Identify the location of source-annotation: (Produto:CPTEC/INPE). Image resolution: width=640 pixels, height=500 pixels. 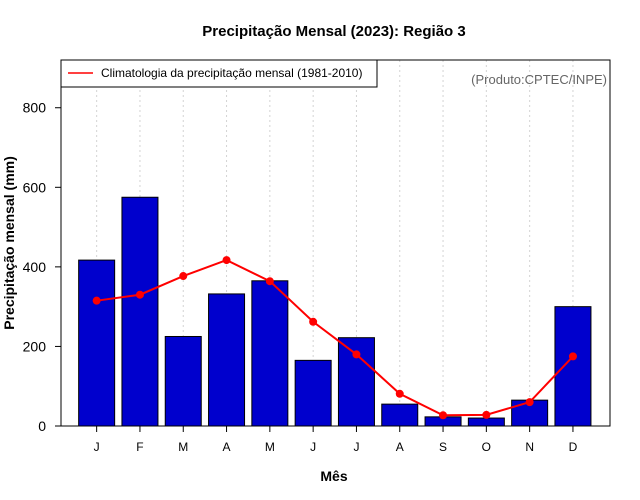
(539, 79).